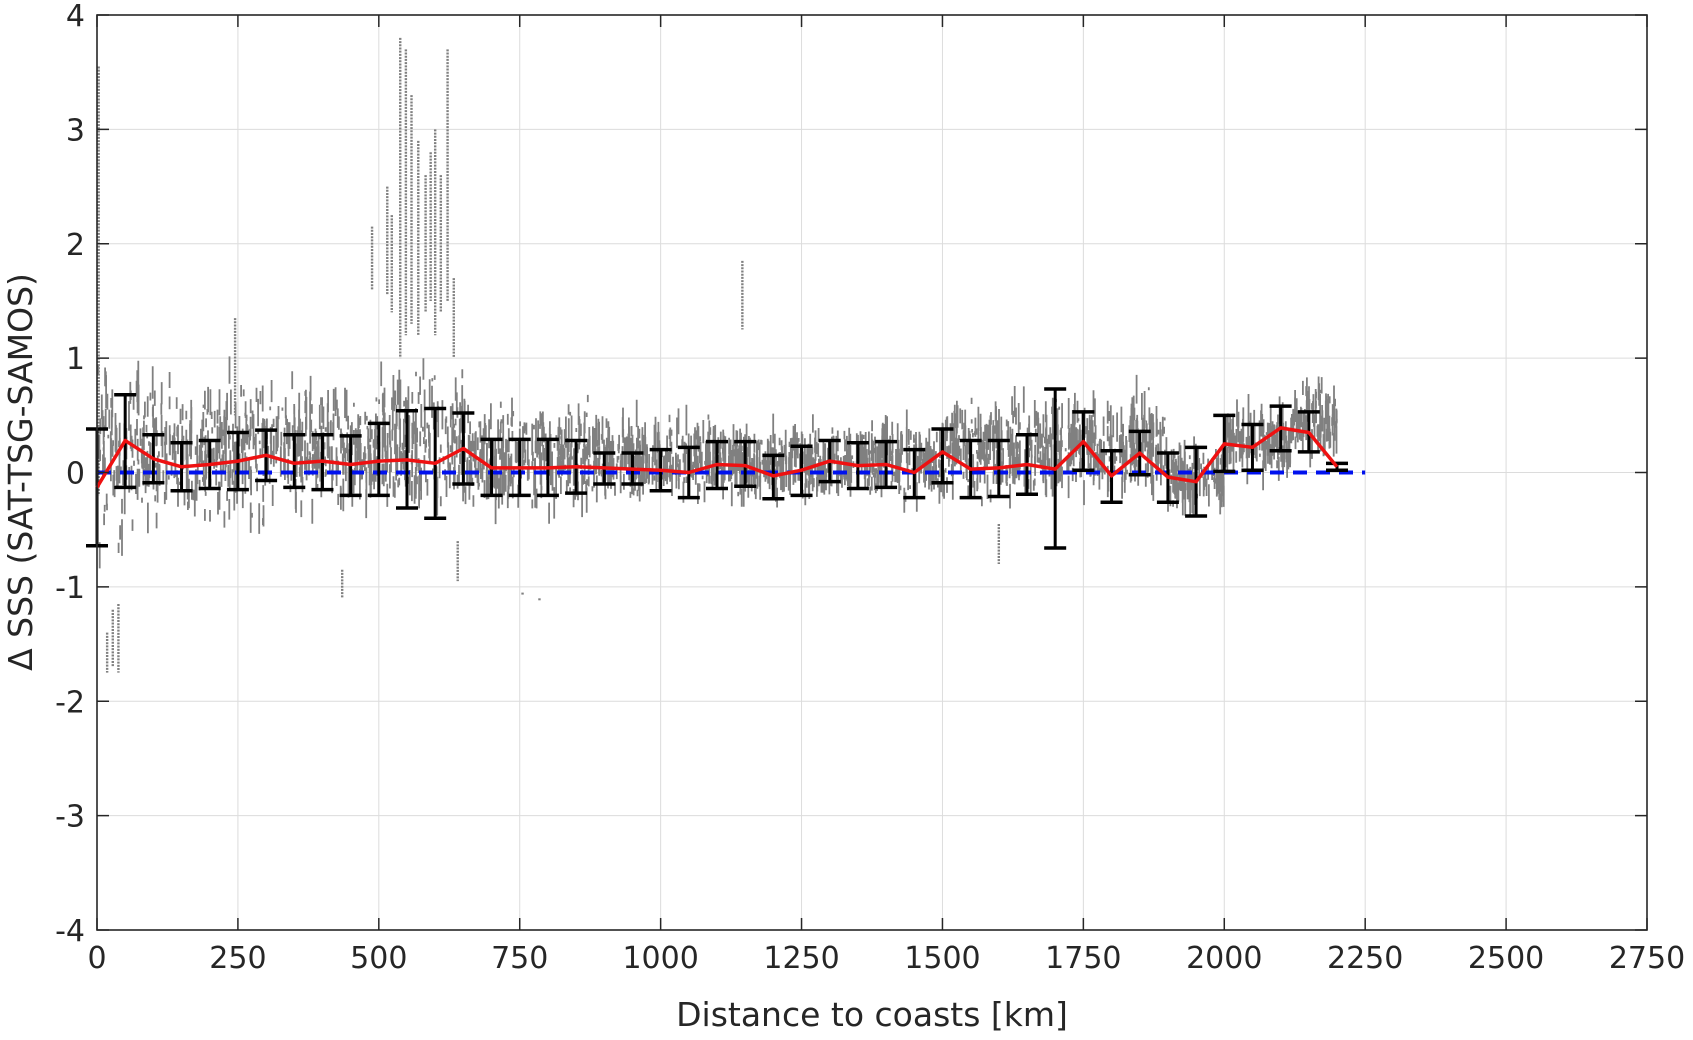  I want to click on mean-line, so click(717, 457).